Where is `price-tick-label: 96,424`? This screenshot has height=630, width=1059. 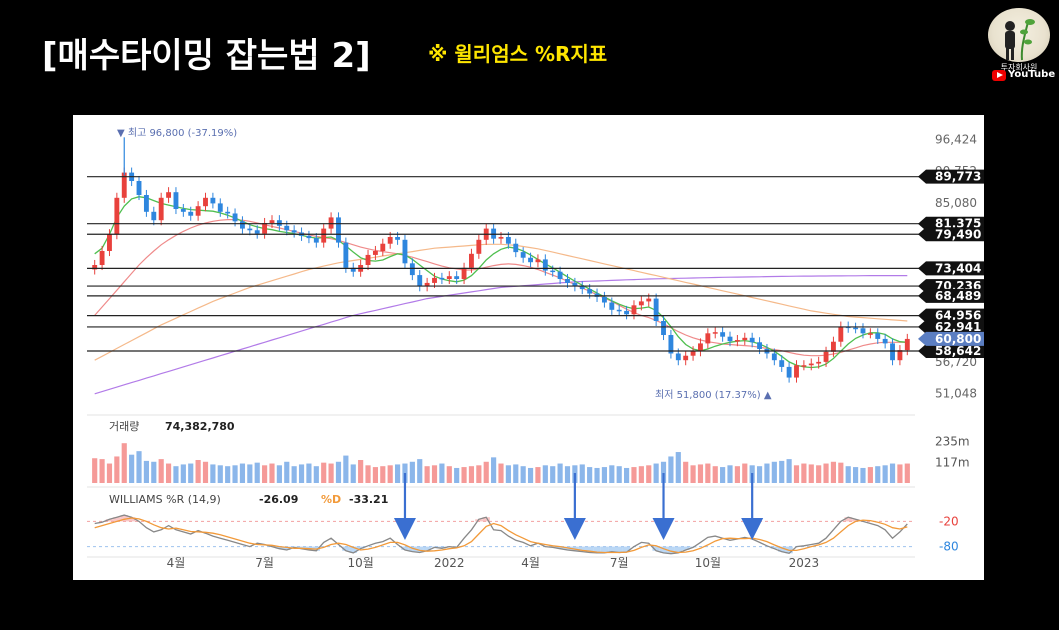
price-tick-label: 96,424 is located at coordinates (956, 139).